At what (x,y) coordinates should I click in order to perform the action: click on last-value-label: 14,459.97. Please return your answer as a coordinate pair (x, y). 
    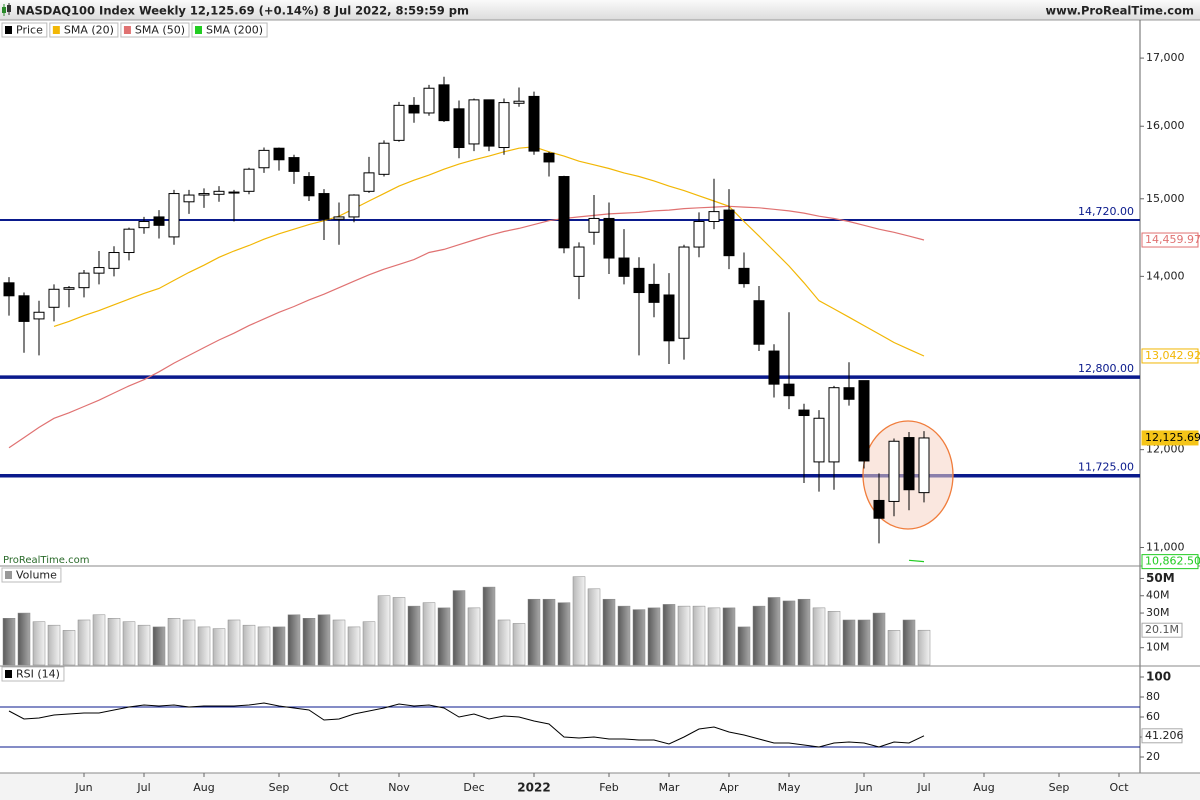
    Looking at the image, I should click on (1172, 239).